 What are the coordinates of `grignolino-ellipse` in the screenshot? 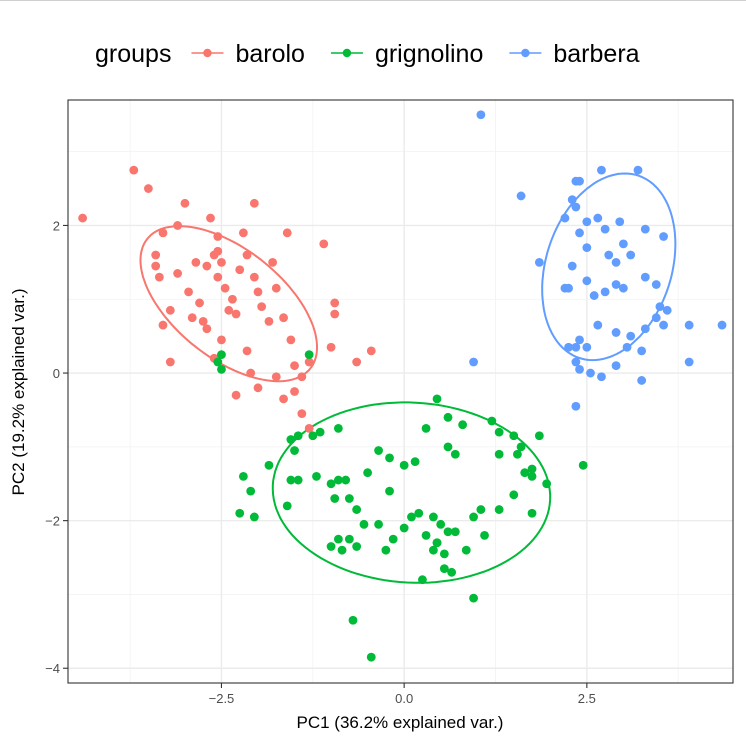 It's located at (411, 492).